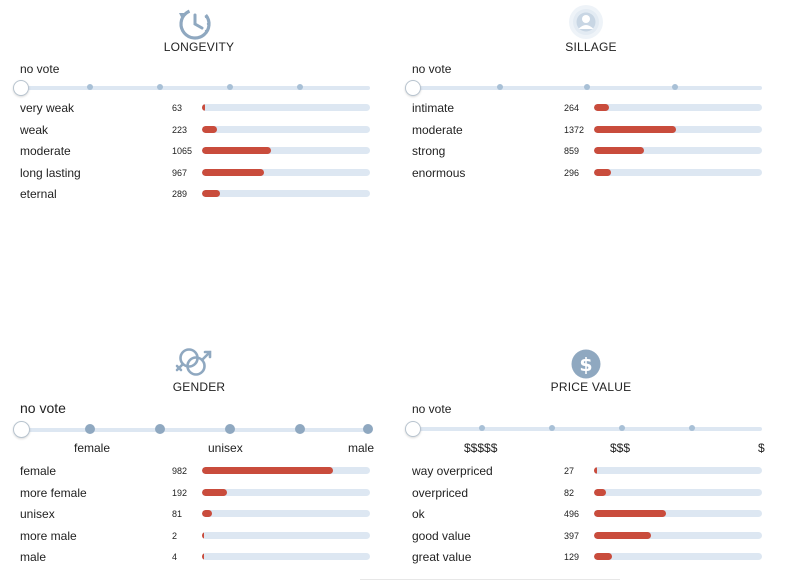 This screenshot has height=583, width=785. I want to click on price-vote-slider, so click(583, 429).